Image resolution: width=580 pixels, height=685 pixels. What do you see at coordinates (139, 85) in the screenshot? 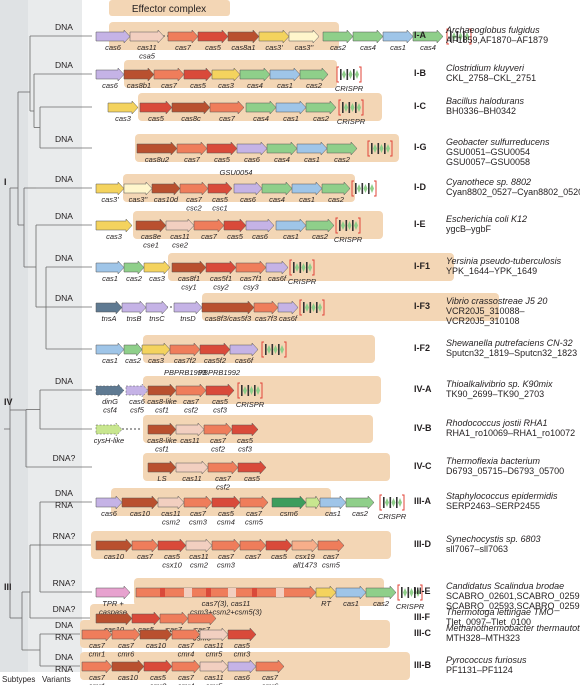
I see `gene-label: cas8b1` at bounding box center [139, 85].